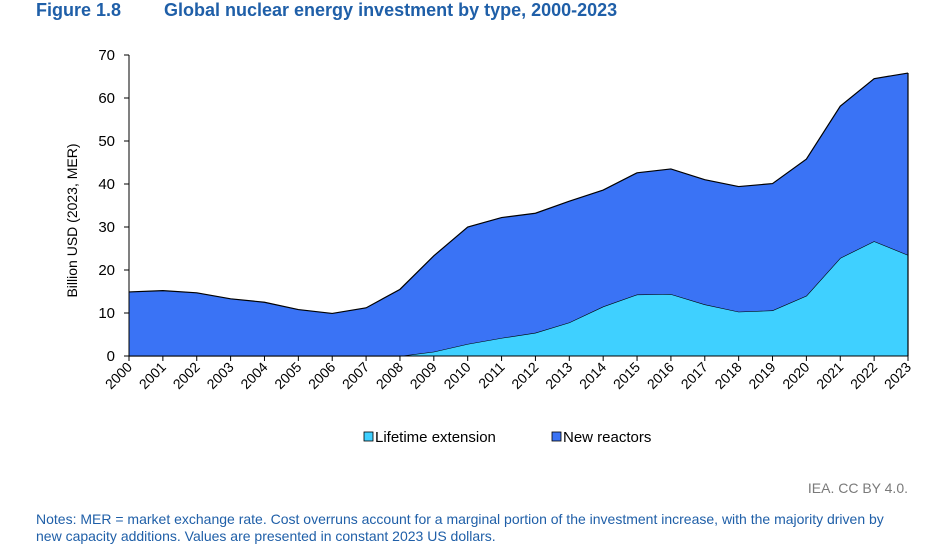 This screenshot has height=553, width=938. What do you see at coordinates (106, 227) in the screenshot?
I see `y-tick-label: 30` at bounding box center [106, 227].